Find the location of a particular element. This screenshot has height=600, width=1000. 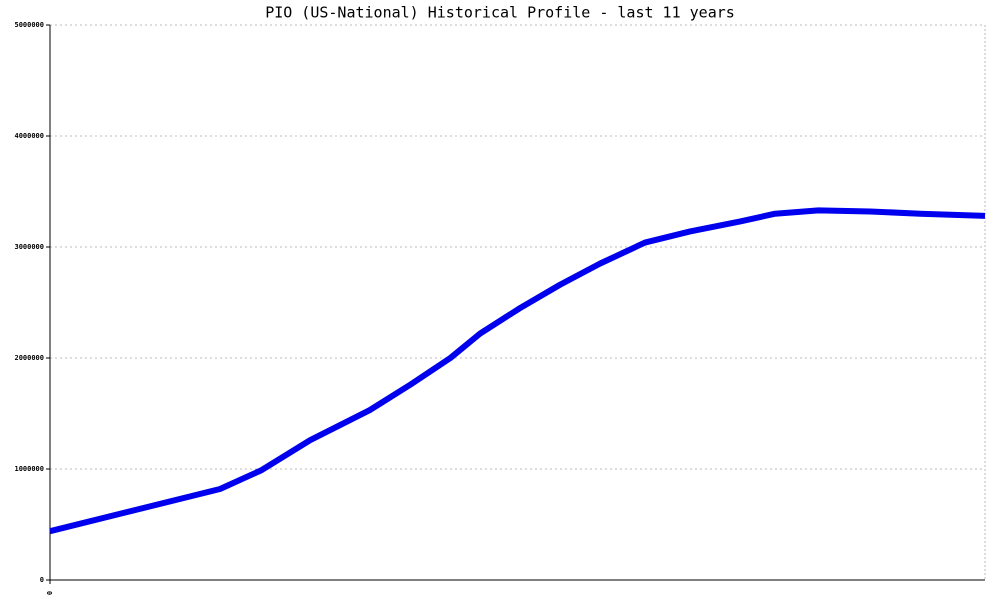

y-tick-label: 0 is located at coordinates (42, 580).